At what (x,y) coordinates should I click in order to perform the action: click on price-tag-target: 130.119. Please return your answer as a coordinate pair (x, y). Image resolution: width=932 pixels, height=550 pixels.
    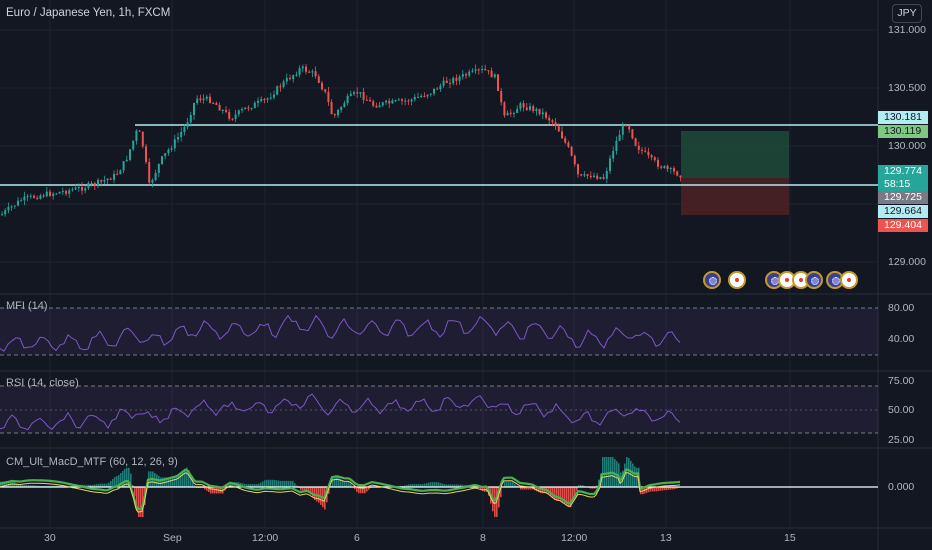
    Looking at the image, I should click on (903, 131).